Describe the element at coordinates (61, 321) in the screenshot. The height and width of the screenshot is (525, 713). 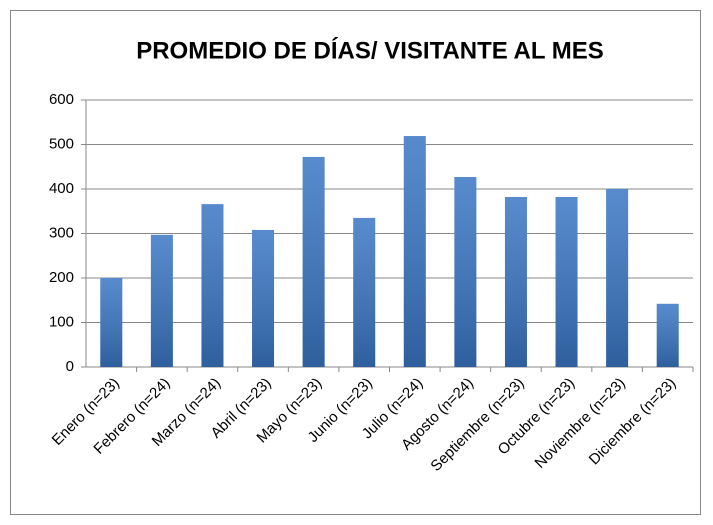
I see `y-tick-label: 100` at that location.